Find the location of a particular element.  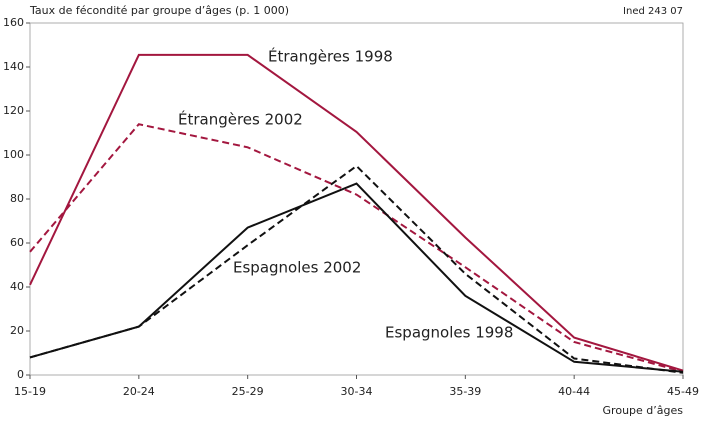

x-tick-label: 45-49 is located at coordinates (683, 391).